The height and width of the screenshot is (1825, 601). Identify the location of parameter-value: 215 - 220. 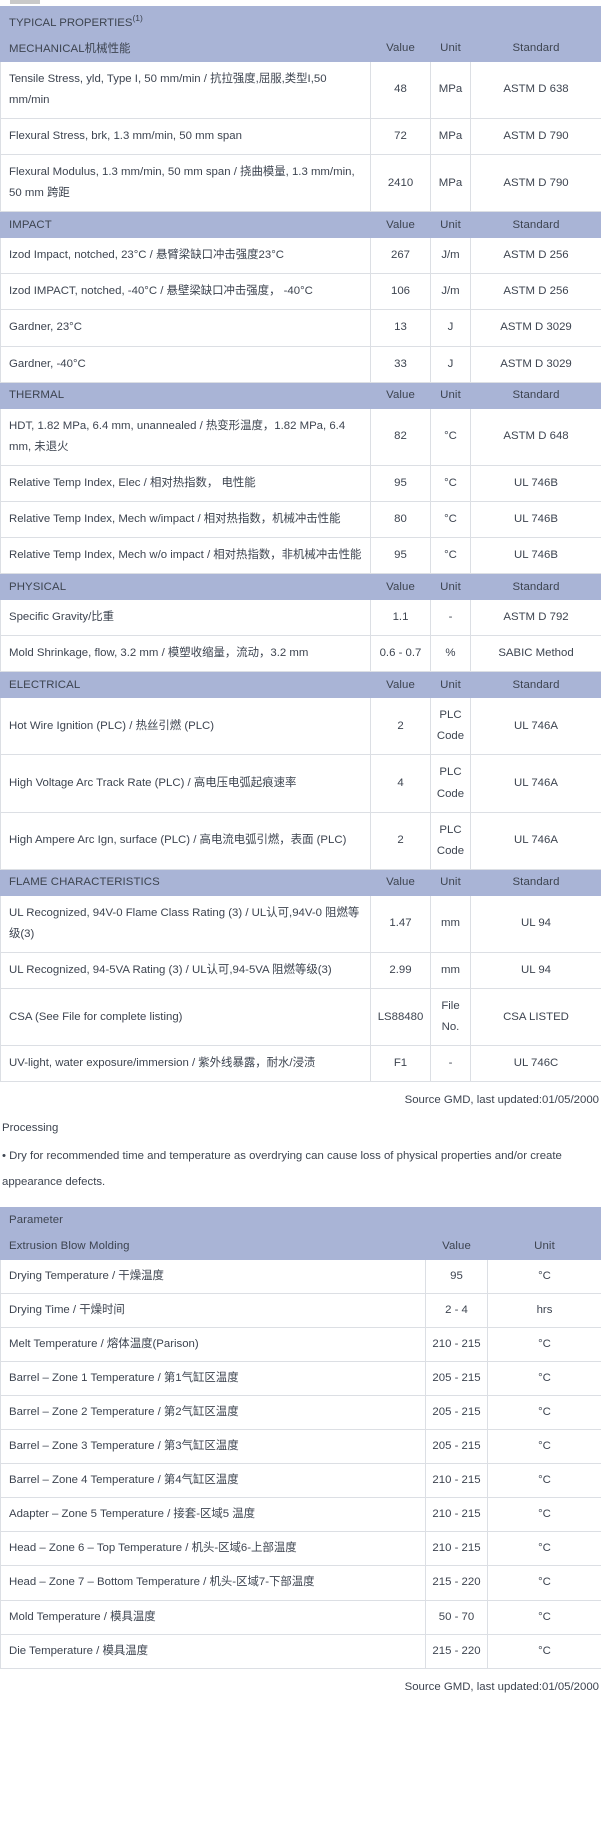
(456, 1583).